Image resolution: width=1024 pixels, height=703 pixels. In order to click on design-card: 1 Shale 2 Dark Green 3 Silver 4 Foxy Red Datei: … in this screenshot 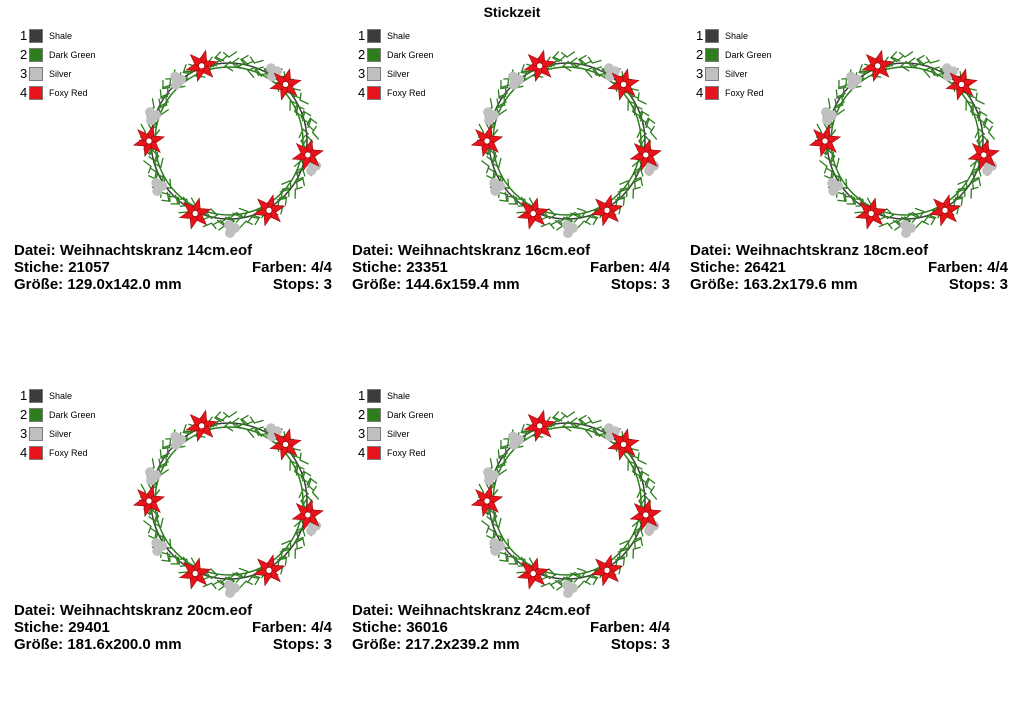, I will do `click(173, 165)`.